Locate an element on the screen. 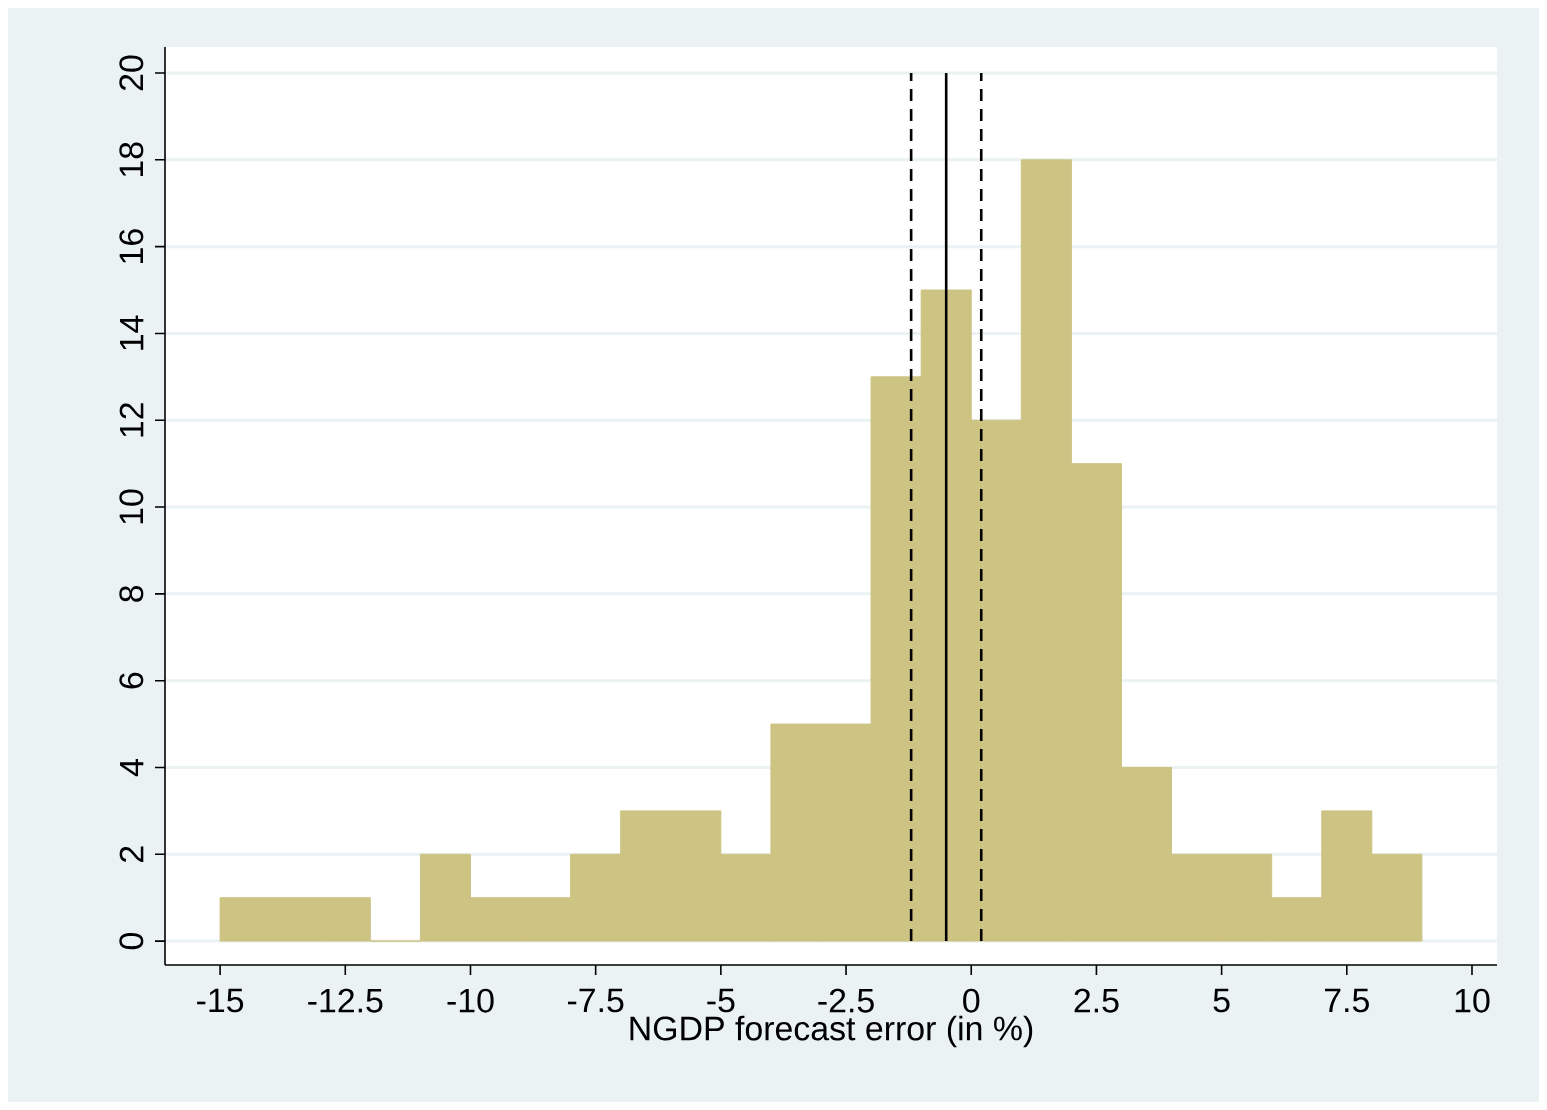 This screenshot has height=1110, width=1547. x-tick-label: 0 is located at coordinates (971, 1000).